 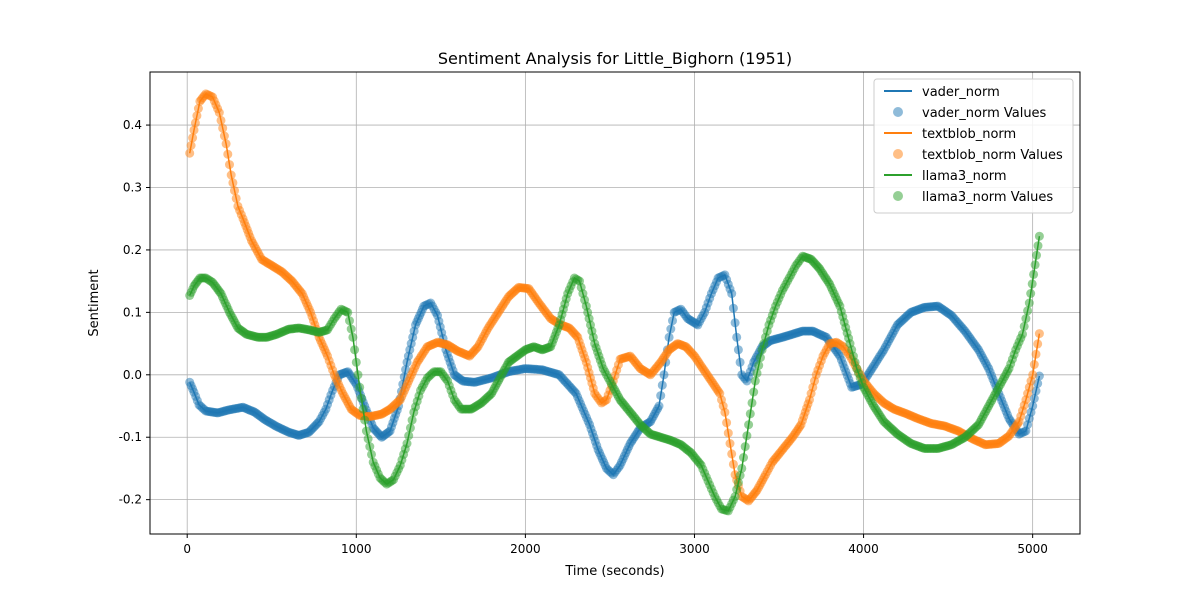 What do you see at coordinates (615, 545) in the screenshot?
I see `x-axis-ticks: 0 1000 2000 3000 4000 5000` at bounding box center [615, 545].